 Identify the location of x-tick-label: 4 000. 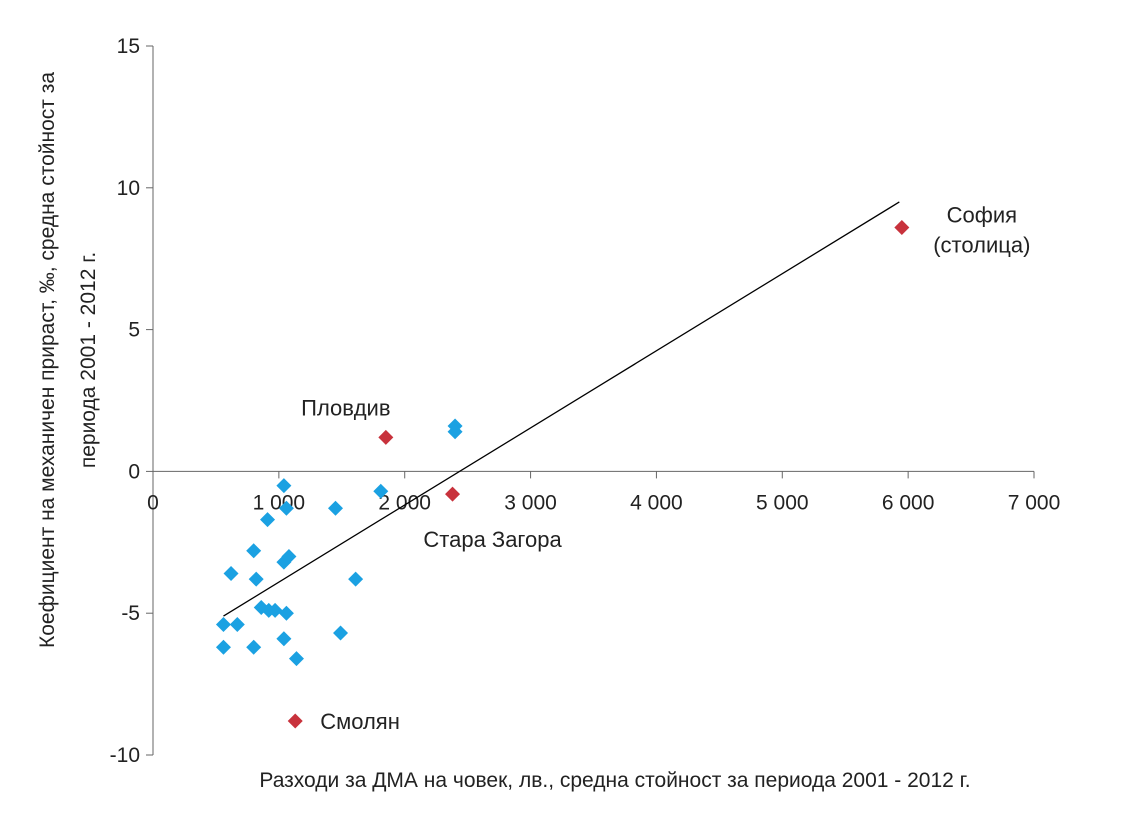
(656, 502).